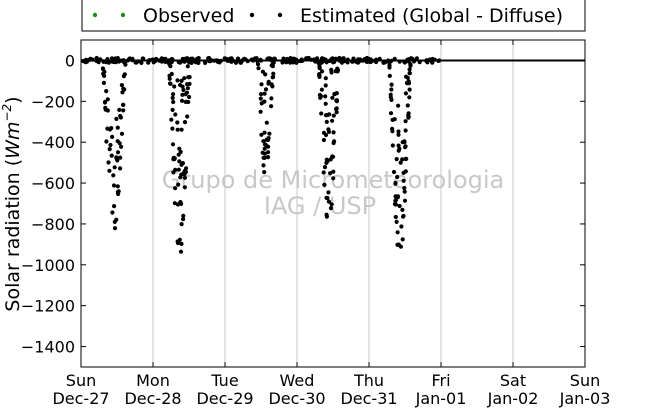 The image size is (650, 409). What do you see at coordinates (13, 235) in the screenshot?
I see `y-axis-title-prefix: Solar radiation (` at bounding box center [13, 235].